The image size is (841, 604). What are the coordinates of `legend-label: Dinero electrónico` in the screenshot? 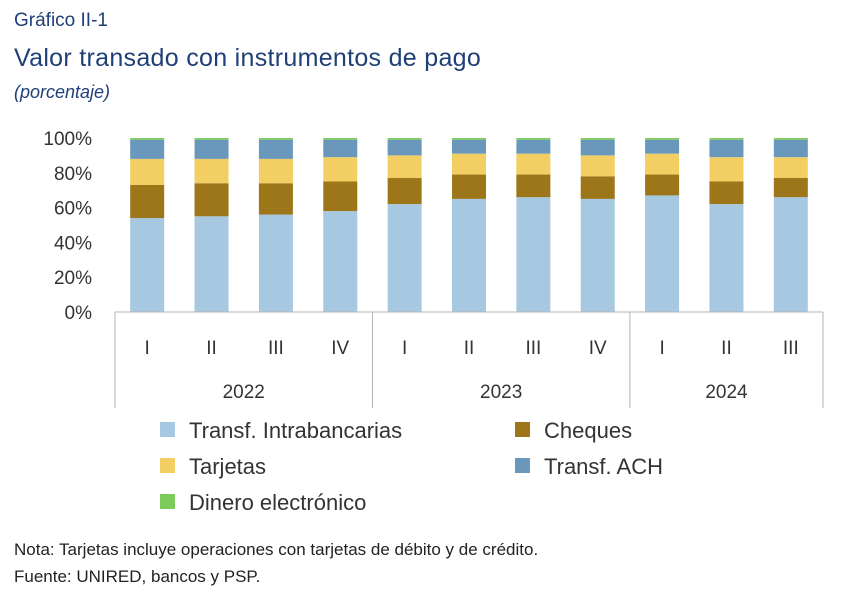 It's located at (277, 502).